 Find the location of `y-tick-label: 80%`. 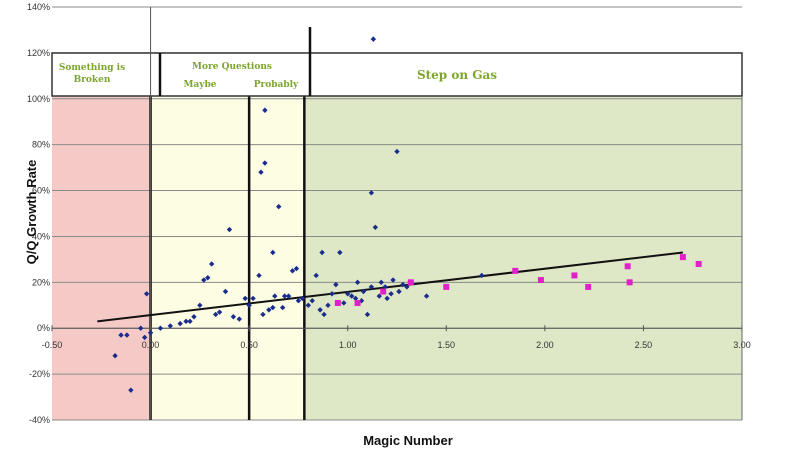

y-tick-label: 80% is located at coordinates (41, 145).